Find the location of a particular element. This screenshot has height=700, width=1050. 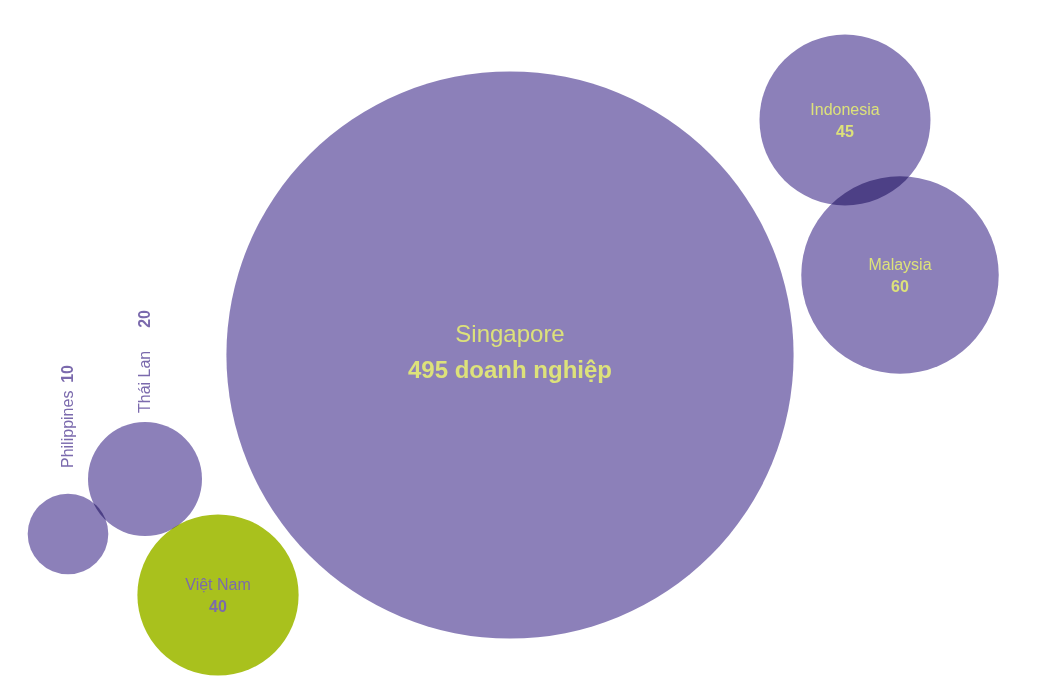

category-label: Việt Nam is located at coordinates (218, 584).